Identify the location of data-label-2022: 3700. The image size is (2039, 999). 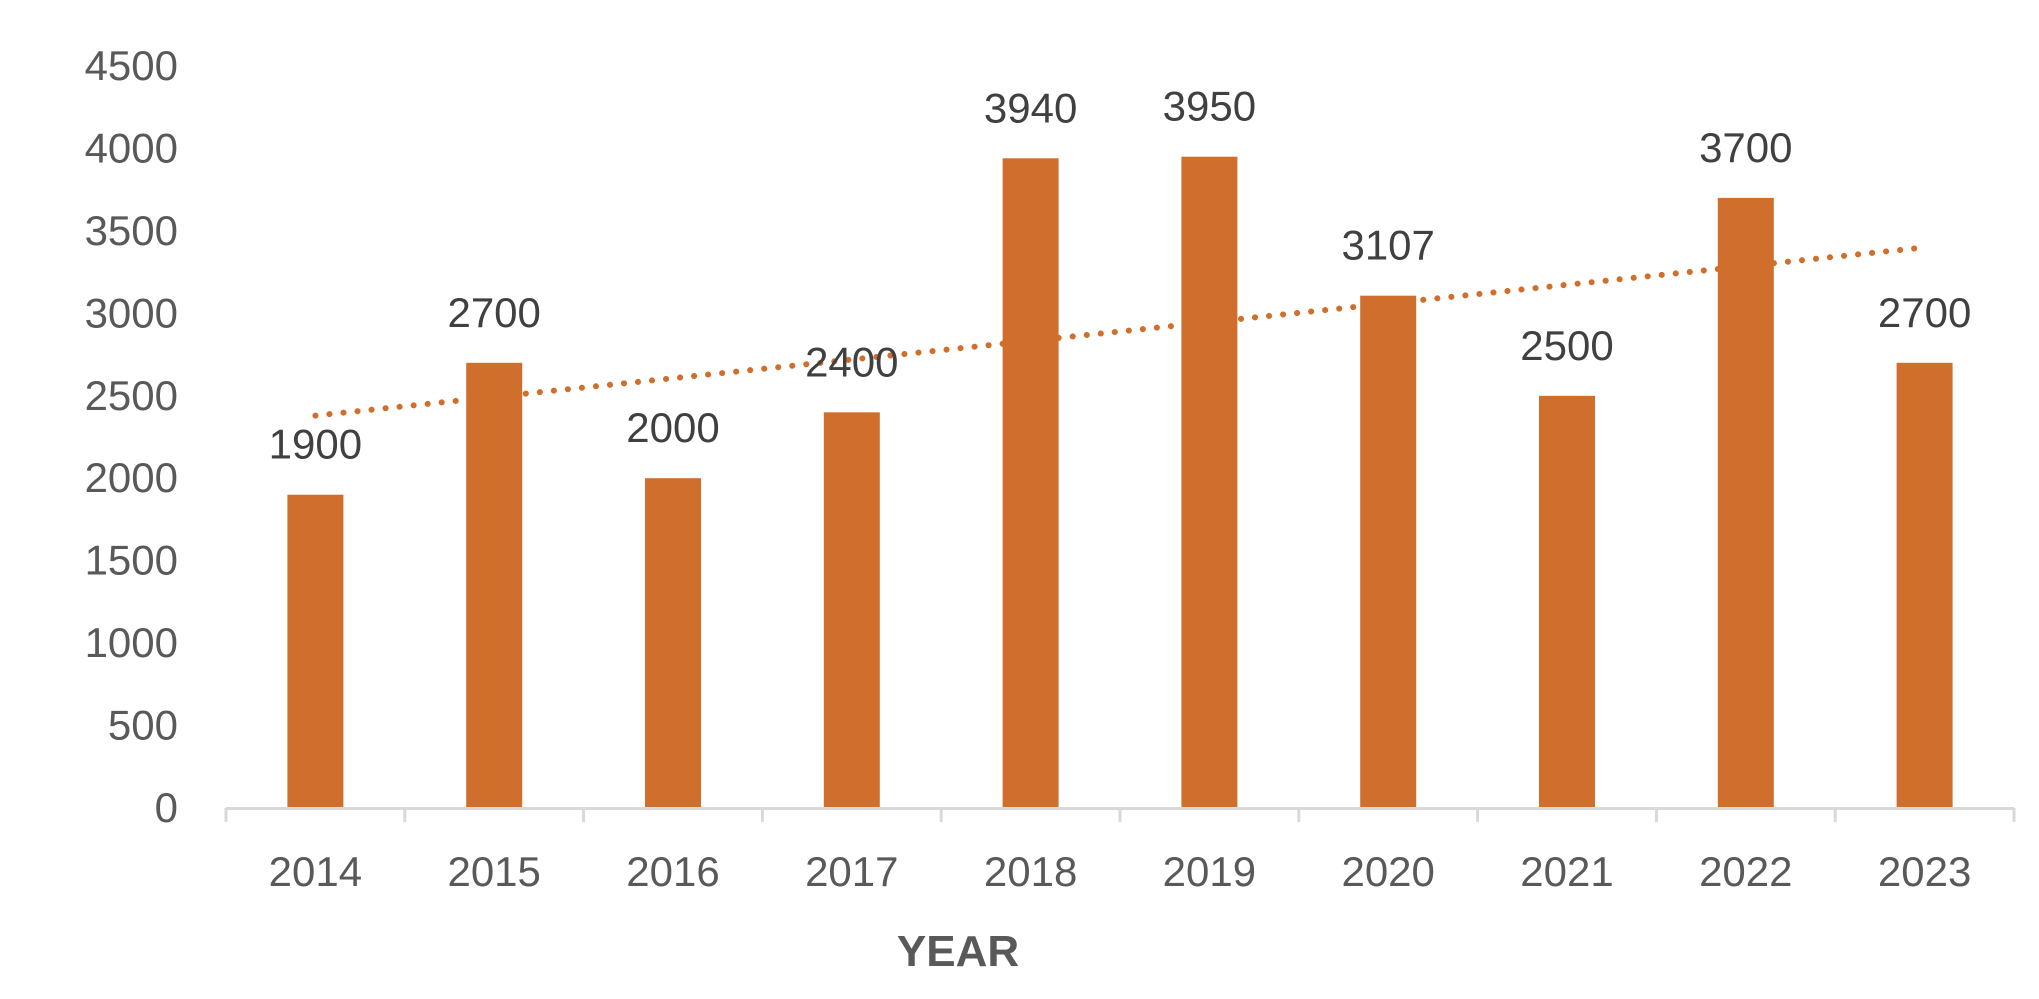
(1745, 147).